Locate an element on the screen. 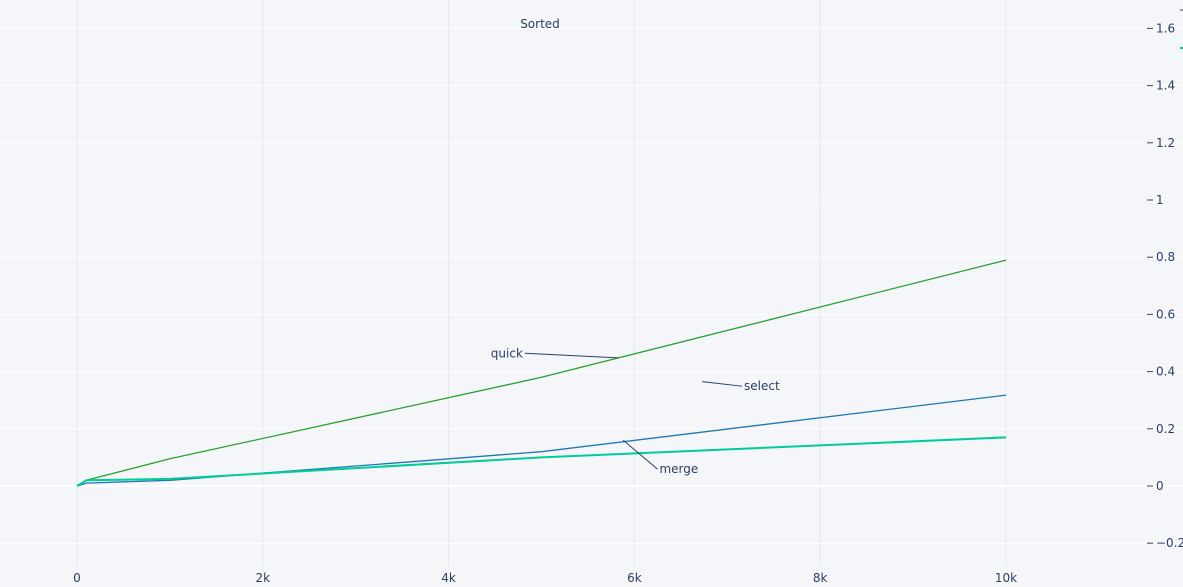 The height and width of the screenshot is (587, 1183). y-tick-label: 1.4 is located at coordinates (1165, 86).